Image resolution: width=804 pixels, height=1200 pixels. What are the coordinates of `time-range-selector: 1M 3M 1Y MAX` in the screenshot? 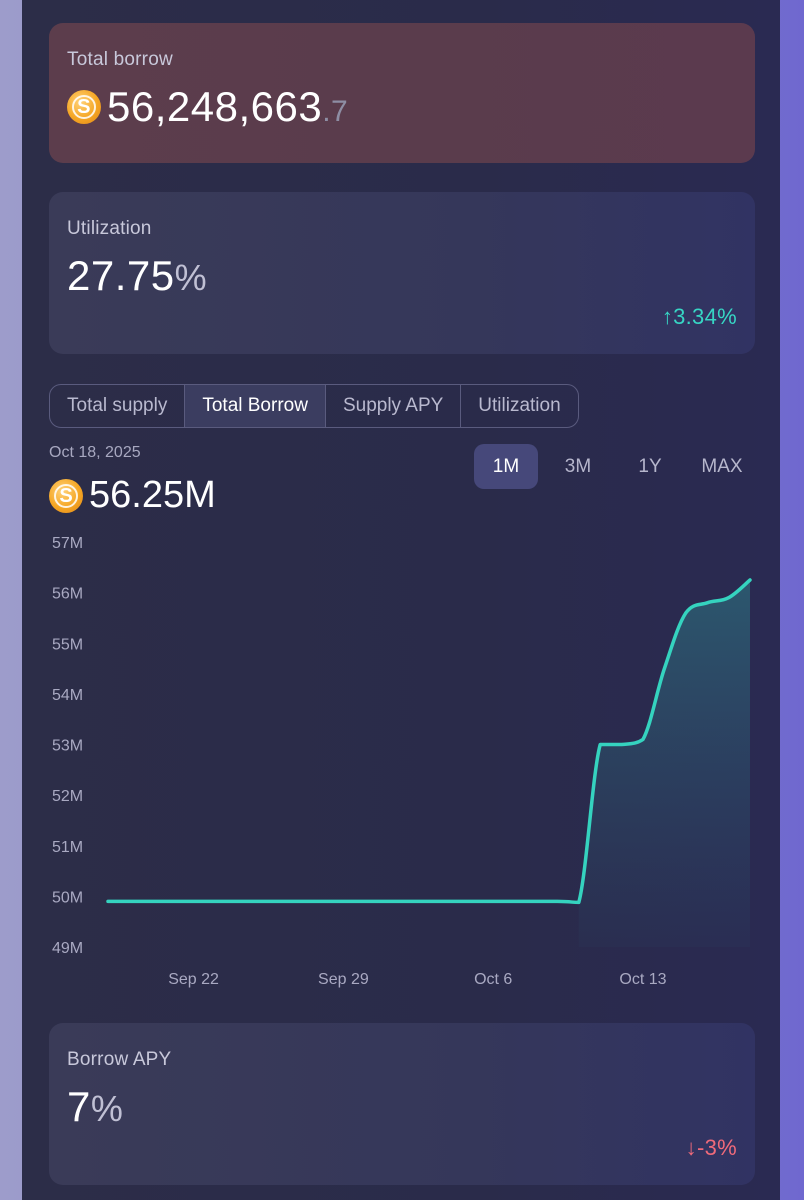 It's located at (614, 466).